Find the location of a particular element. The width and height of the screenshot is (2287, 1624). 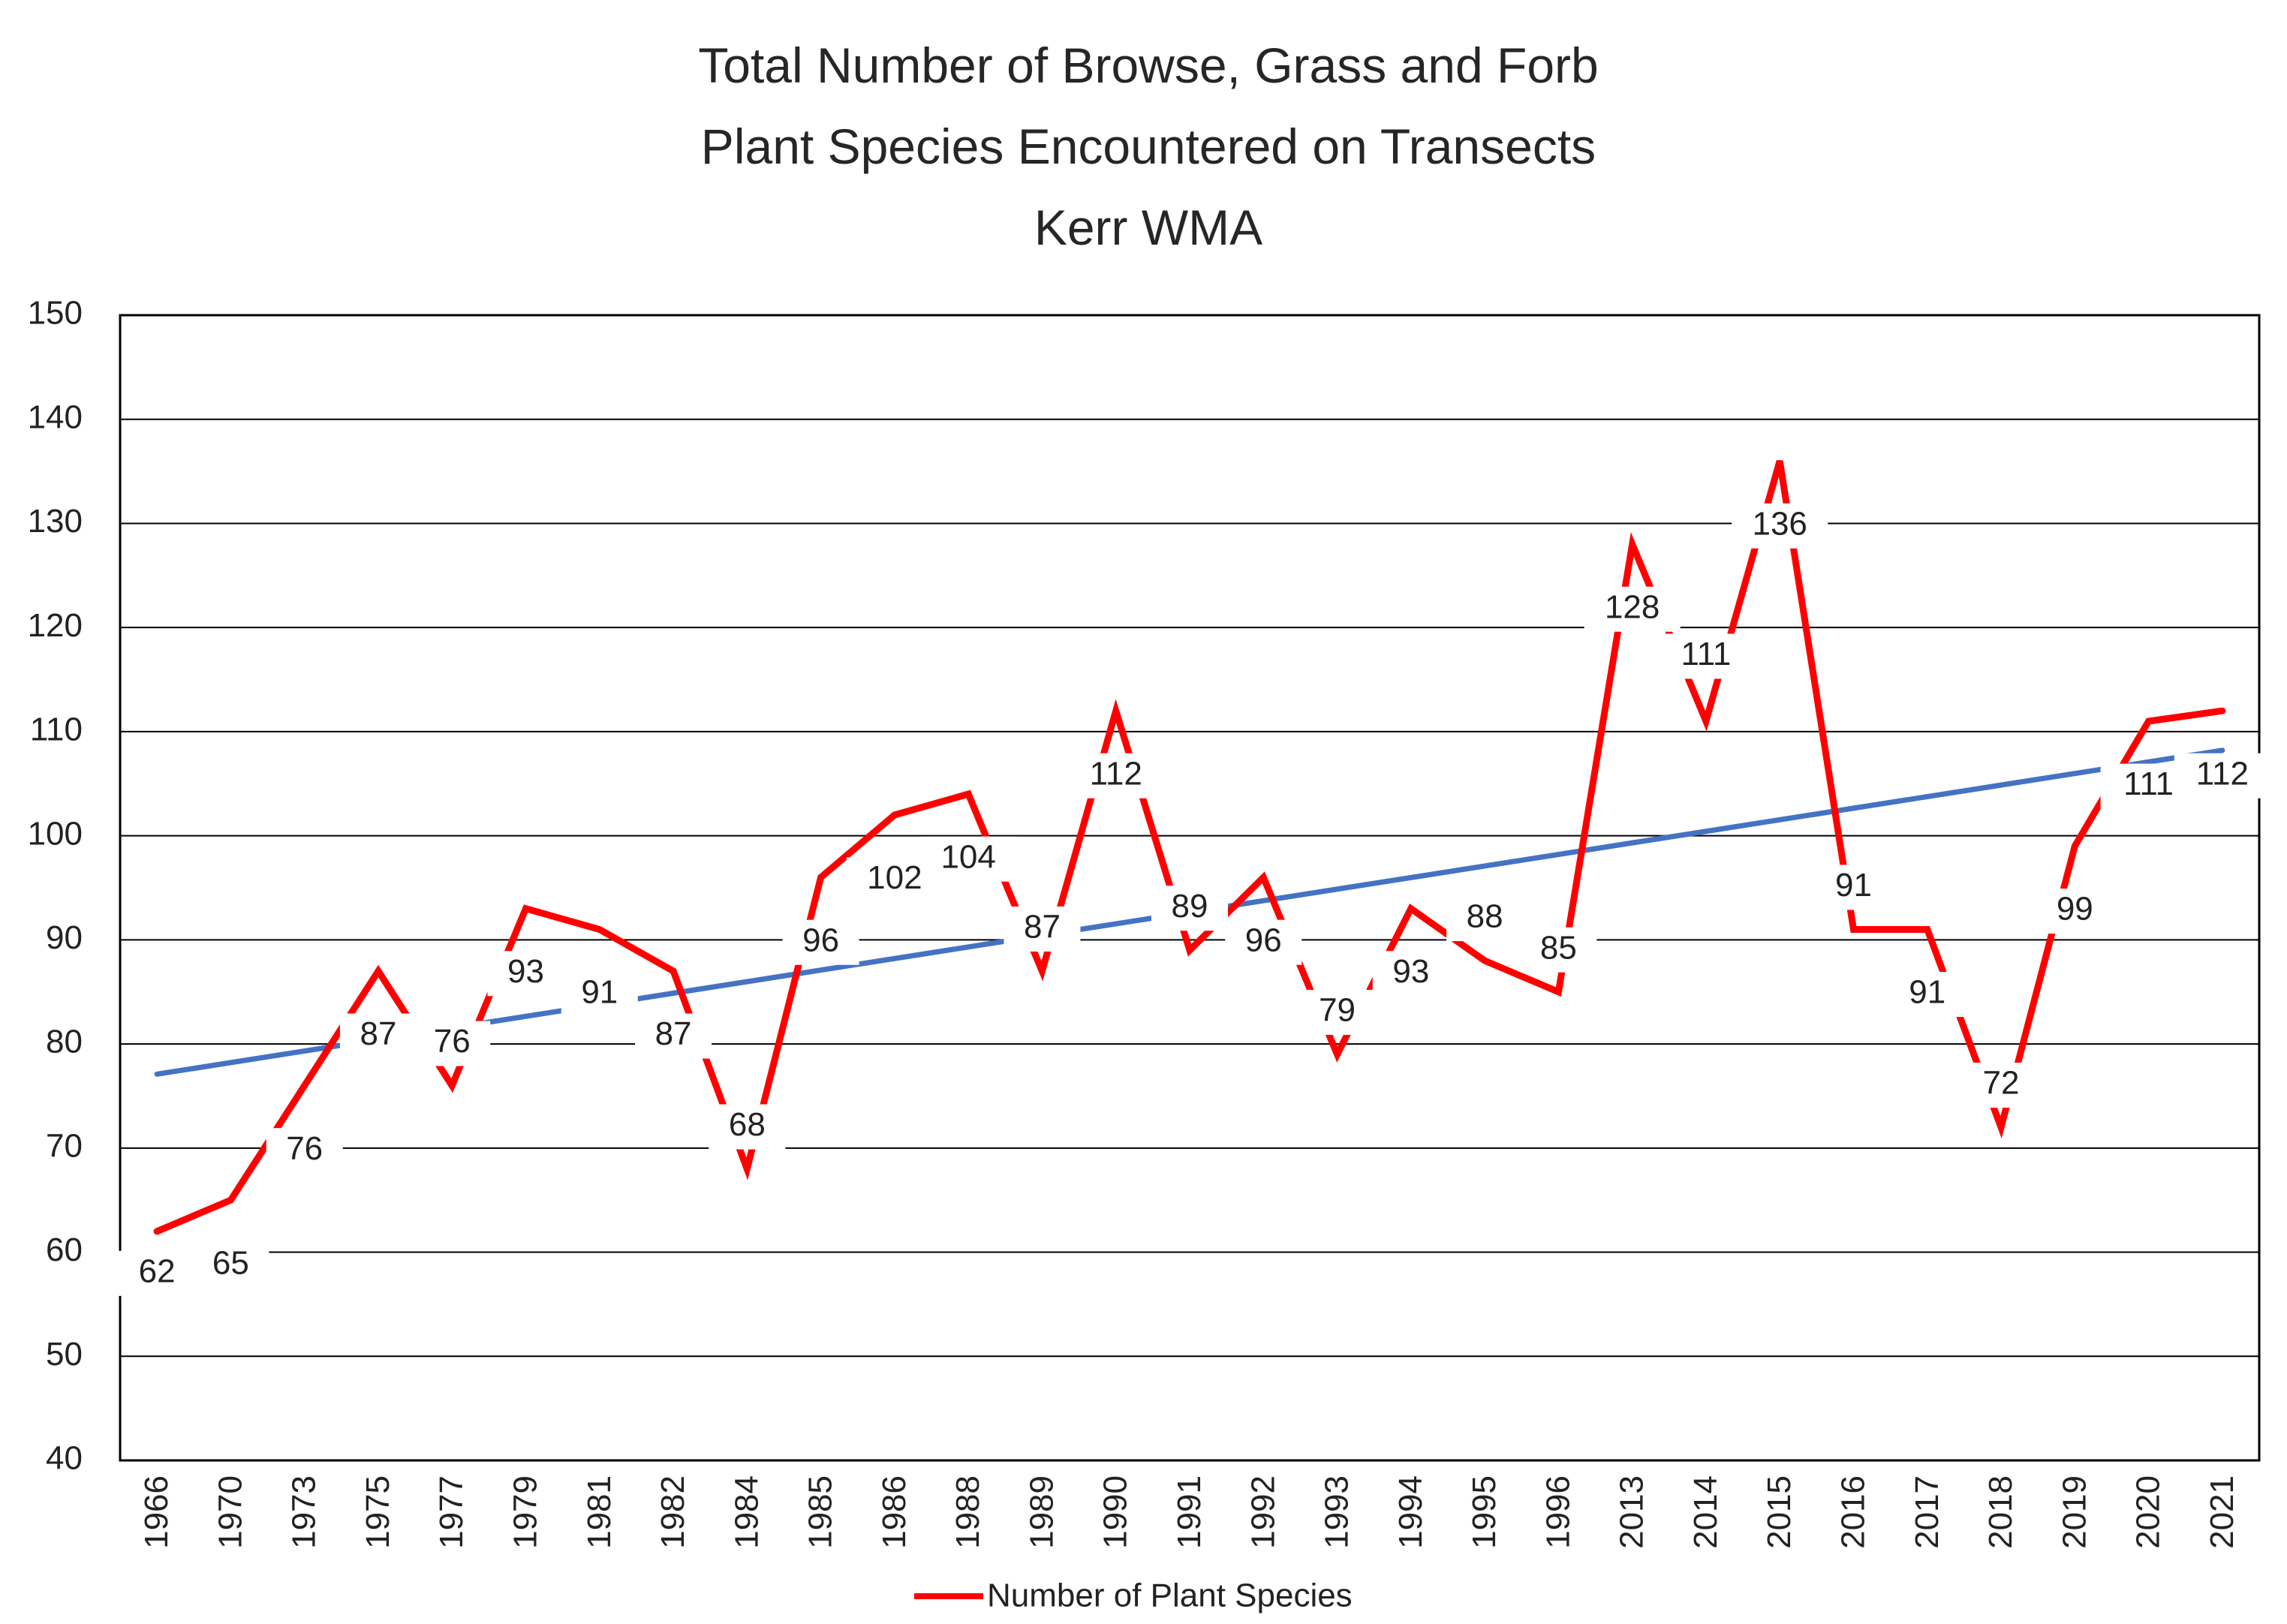

data-label: 136 is located at coordinates (1779, 523).